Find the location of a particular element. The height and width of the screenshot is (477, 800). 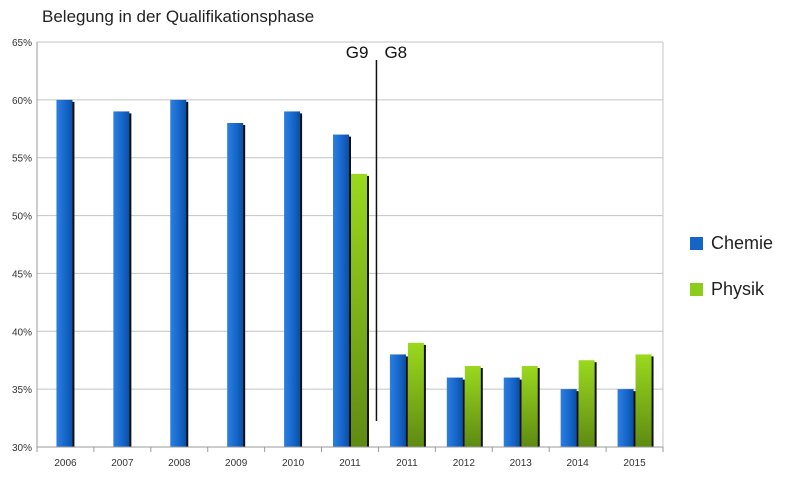

y-tick-label: 45% is located at coordinates (22, 274).